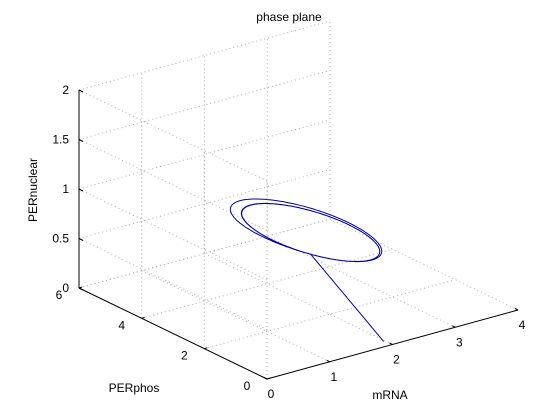 Image resolution: width=560 pixels, height=420 pixels. Describe the element at coordinates (65, 288) in the screenshot. I see `z-tick-label: 0` at that location.